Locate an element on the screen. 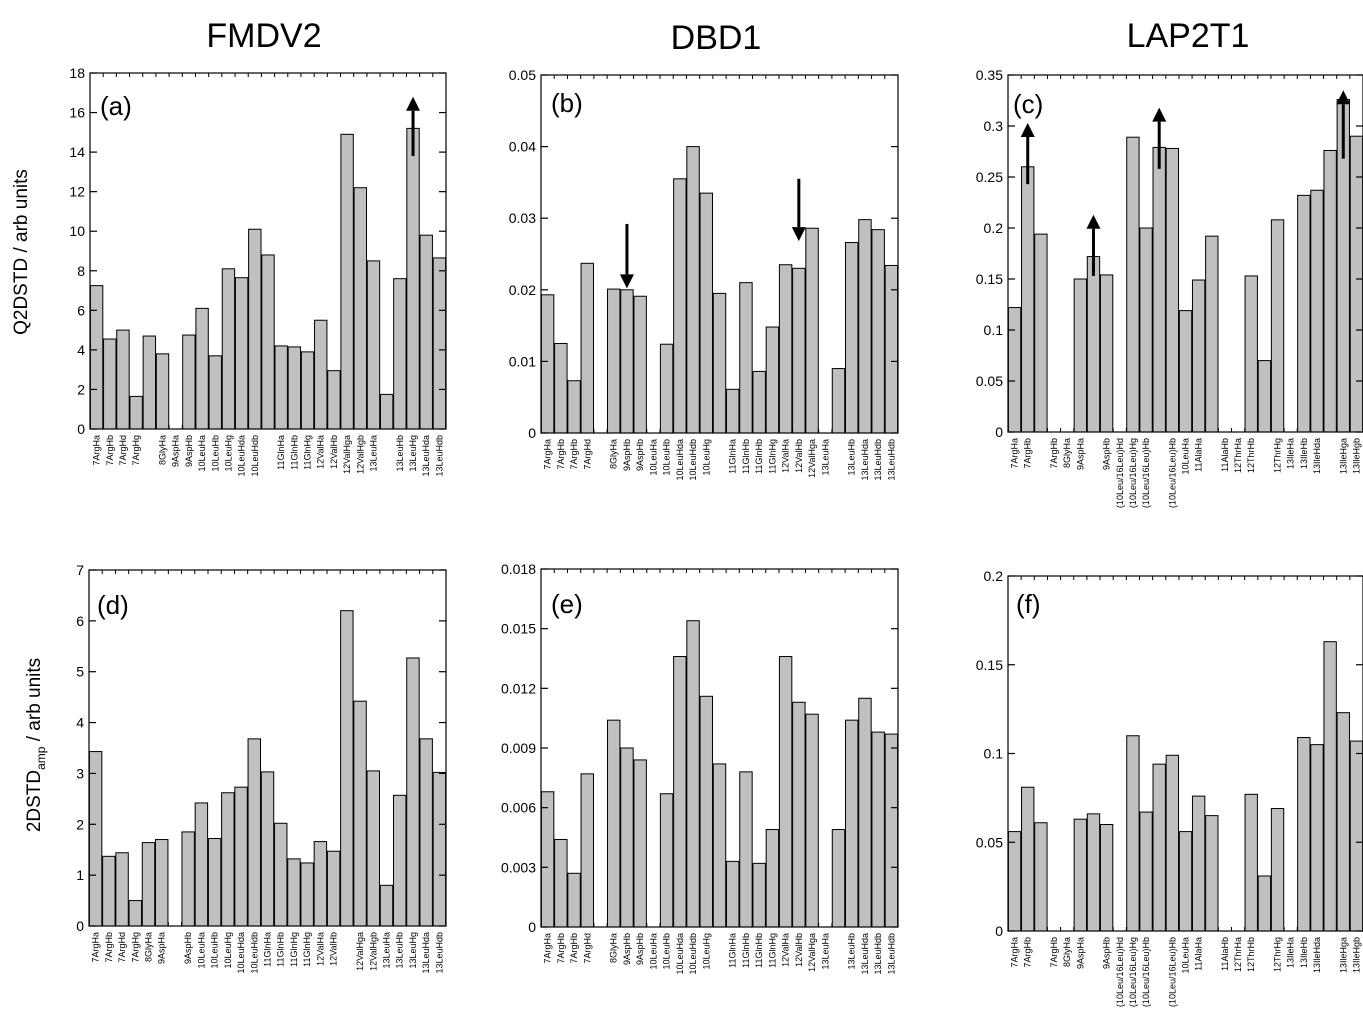 This screenshot has width=1363, height=1016. category-label-12thrha: 12ThrHa is located at coordinates (1238, 455).